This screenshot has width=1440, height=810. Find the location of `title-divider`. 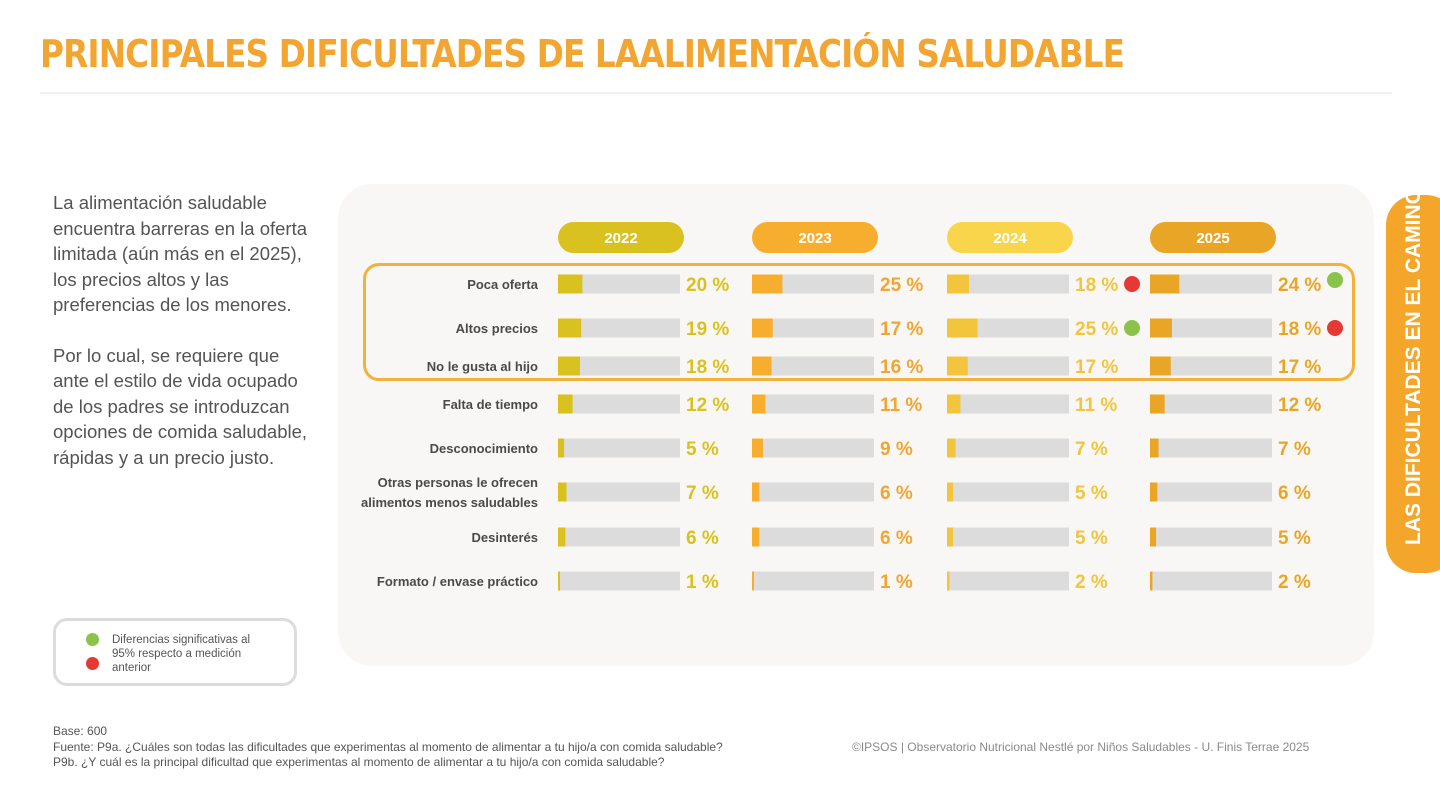

title-divider is located at coordinates (716, 93).